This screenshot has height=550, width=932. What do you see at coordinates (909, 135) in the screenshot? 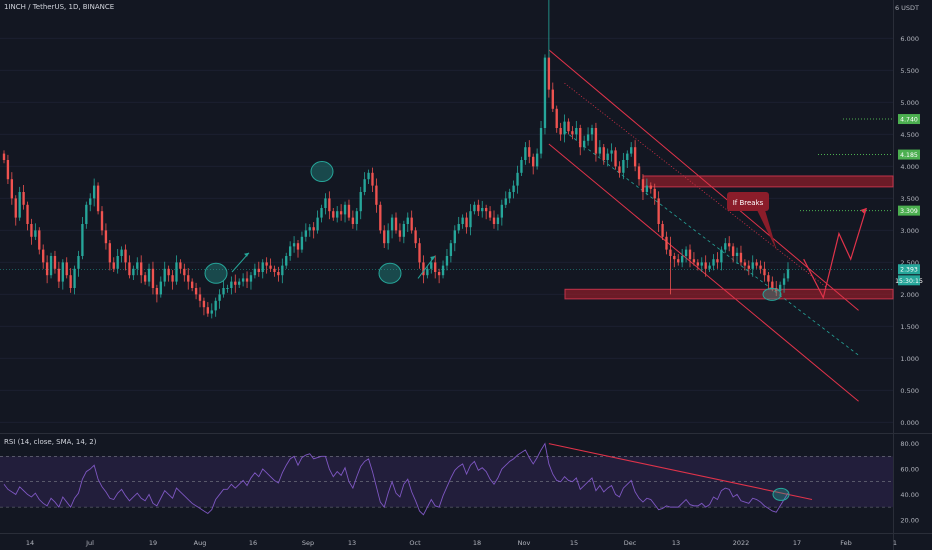
I see `price-tick-label: 4.500` at bounding box center [909, 135].